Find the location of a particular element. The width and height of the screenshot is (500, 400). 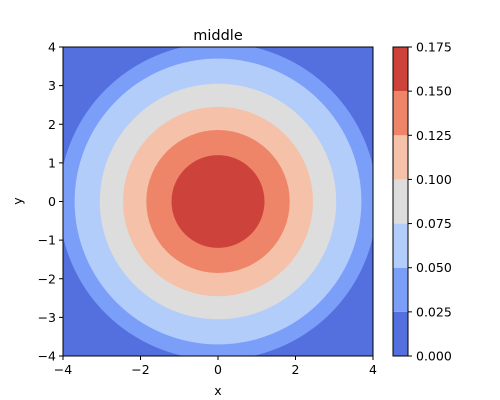

chart-title: middle is located at coordinates (218, 36).